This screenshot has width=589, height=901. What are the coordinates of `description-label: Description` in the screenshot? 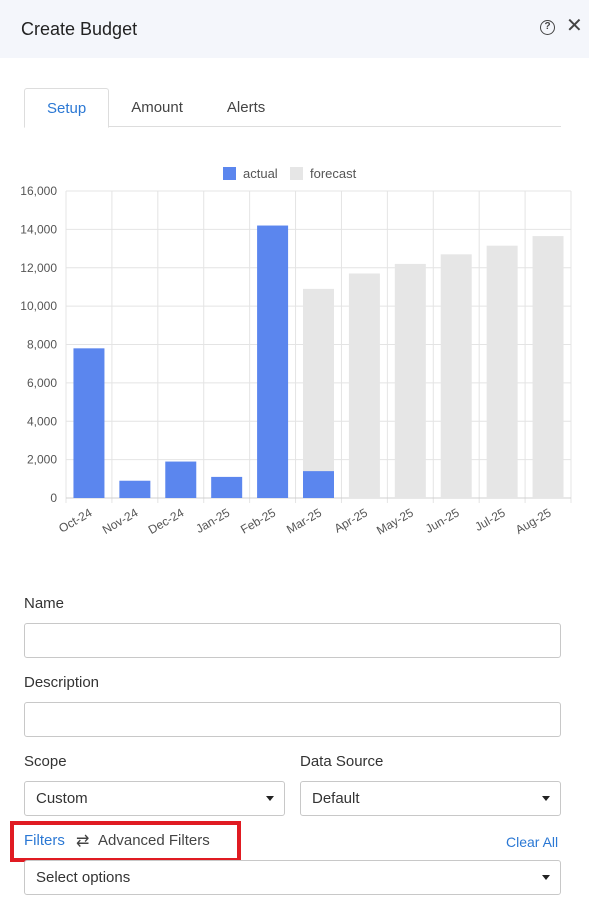 It's located at (62, 682).